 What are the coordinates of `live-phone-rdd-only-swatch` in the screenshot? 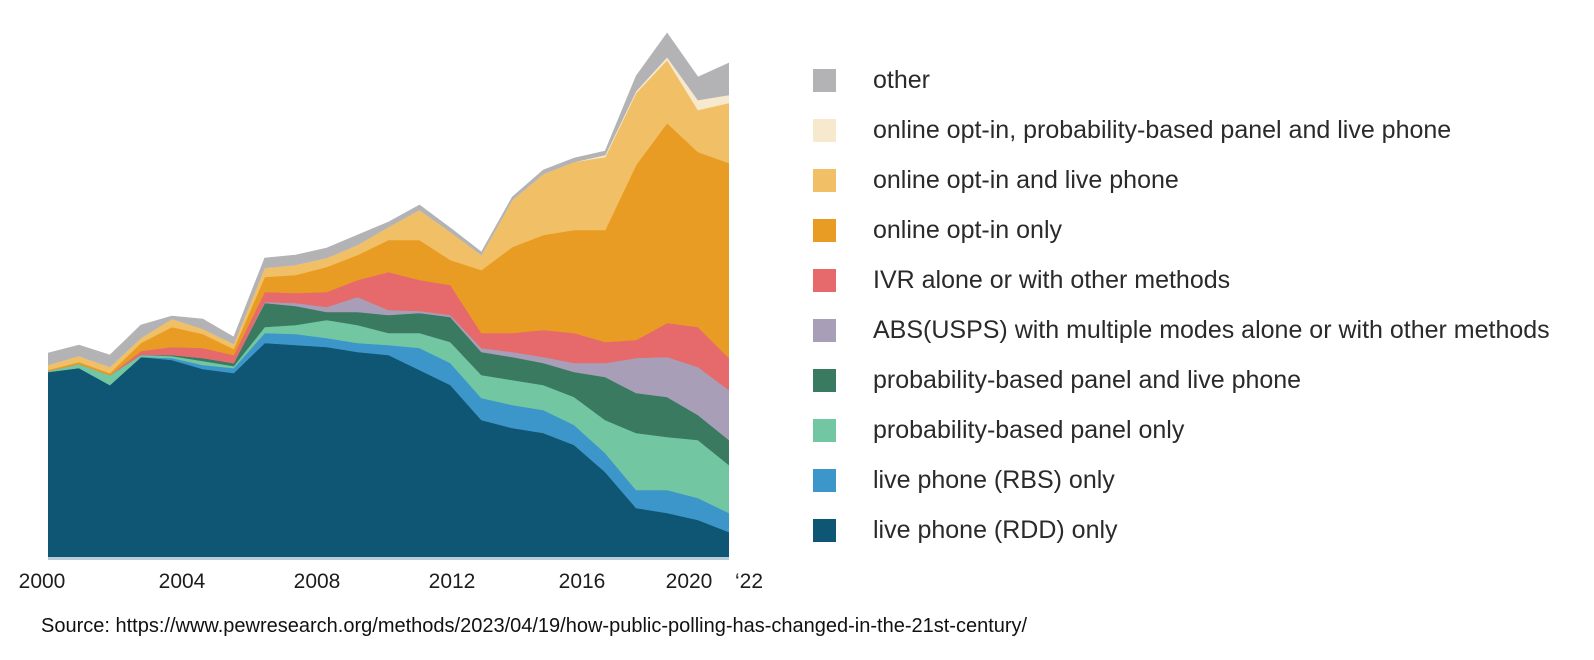 It's located at (824, 530).